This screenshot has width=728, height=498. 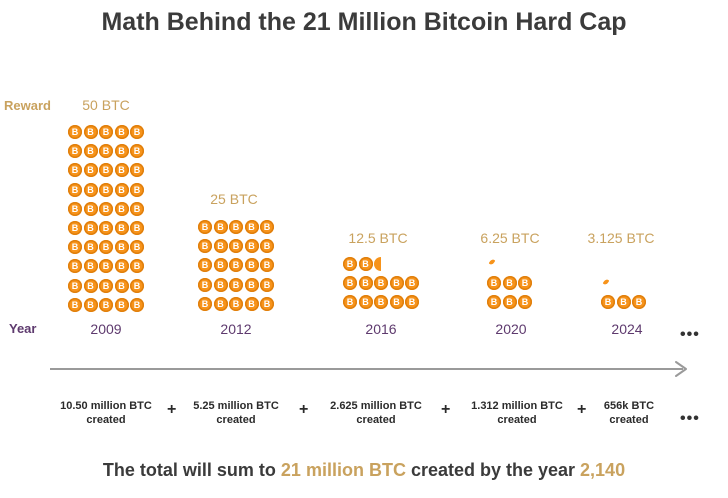 I want to click on year-row-label: Year, so click(x=23, y=328).